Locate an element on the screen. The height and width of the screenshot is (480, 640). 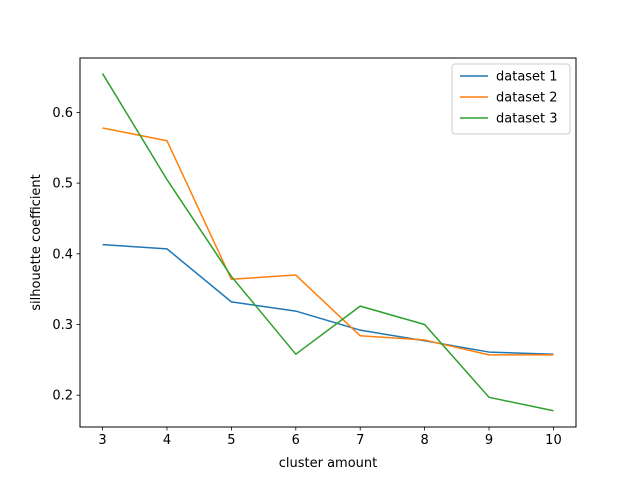
x-tick-label: 6 is located at coordinates (296, 440).